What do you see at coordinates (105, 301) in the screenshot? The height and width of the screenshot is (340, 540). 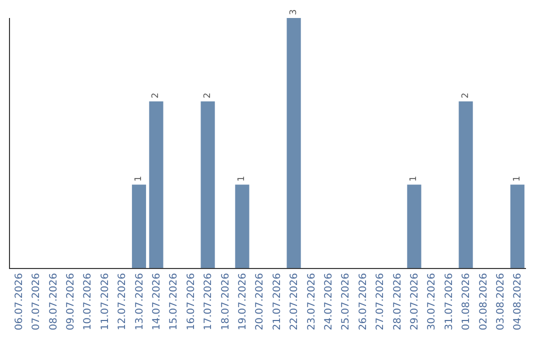 I see `x-tick-label: 11.07.2026` at bounding box center [105, 301].